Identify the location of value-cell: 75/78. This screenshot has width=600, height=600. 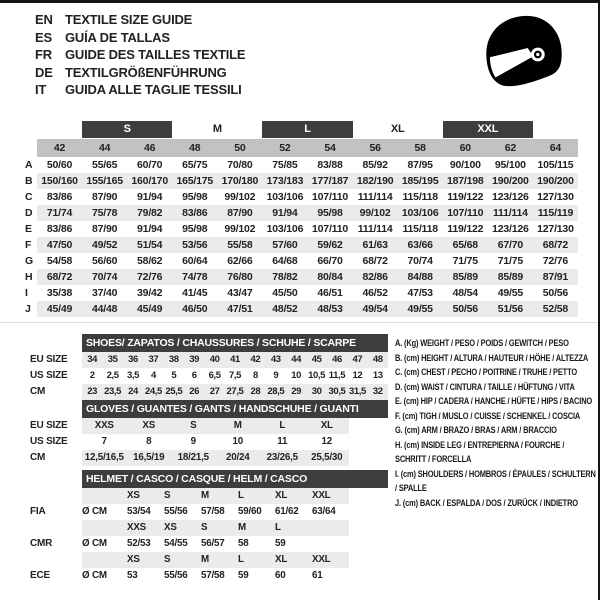
(104, 213).